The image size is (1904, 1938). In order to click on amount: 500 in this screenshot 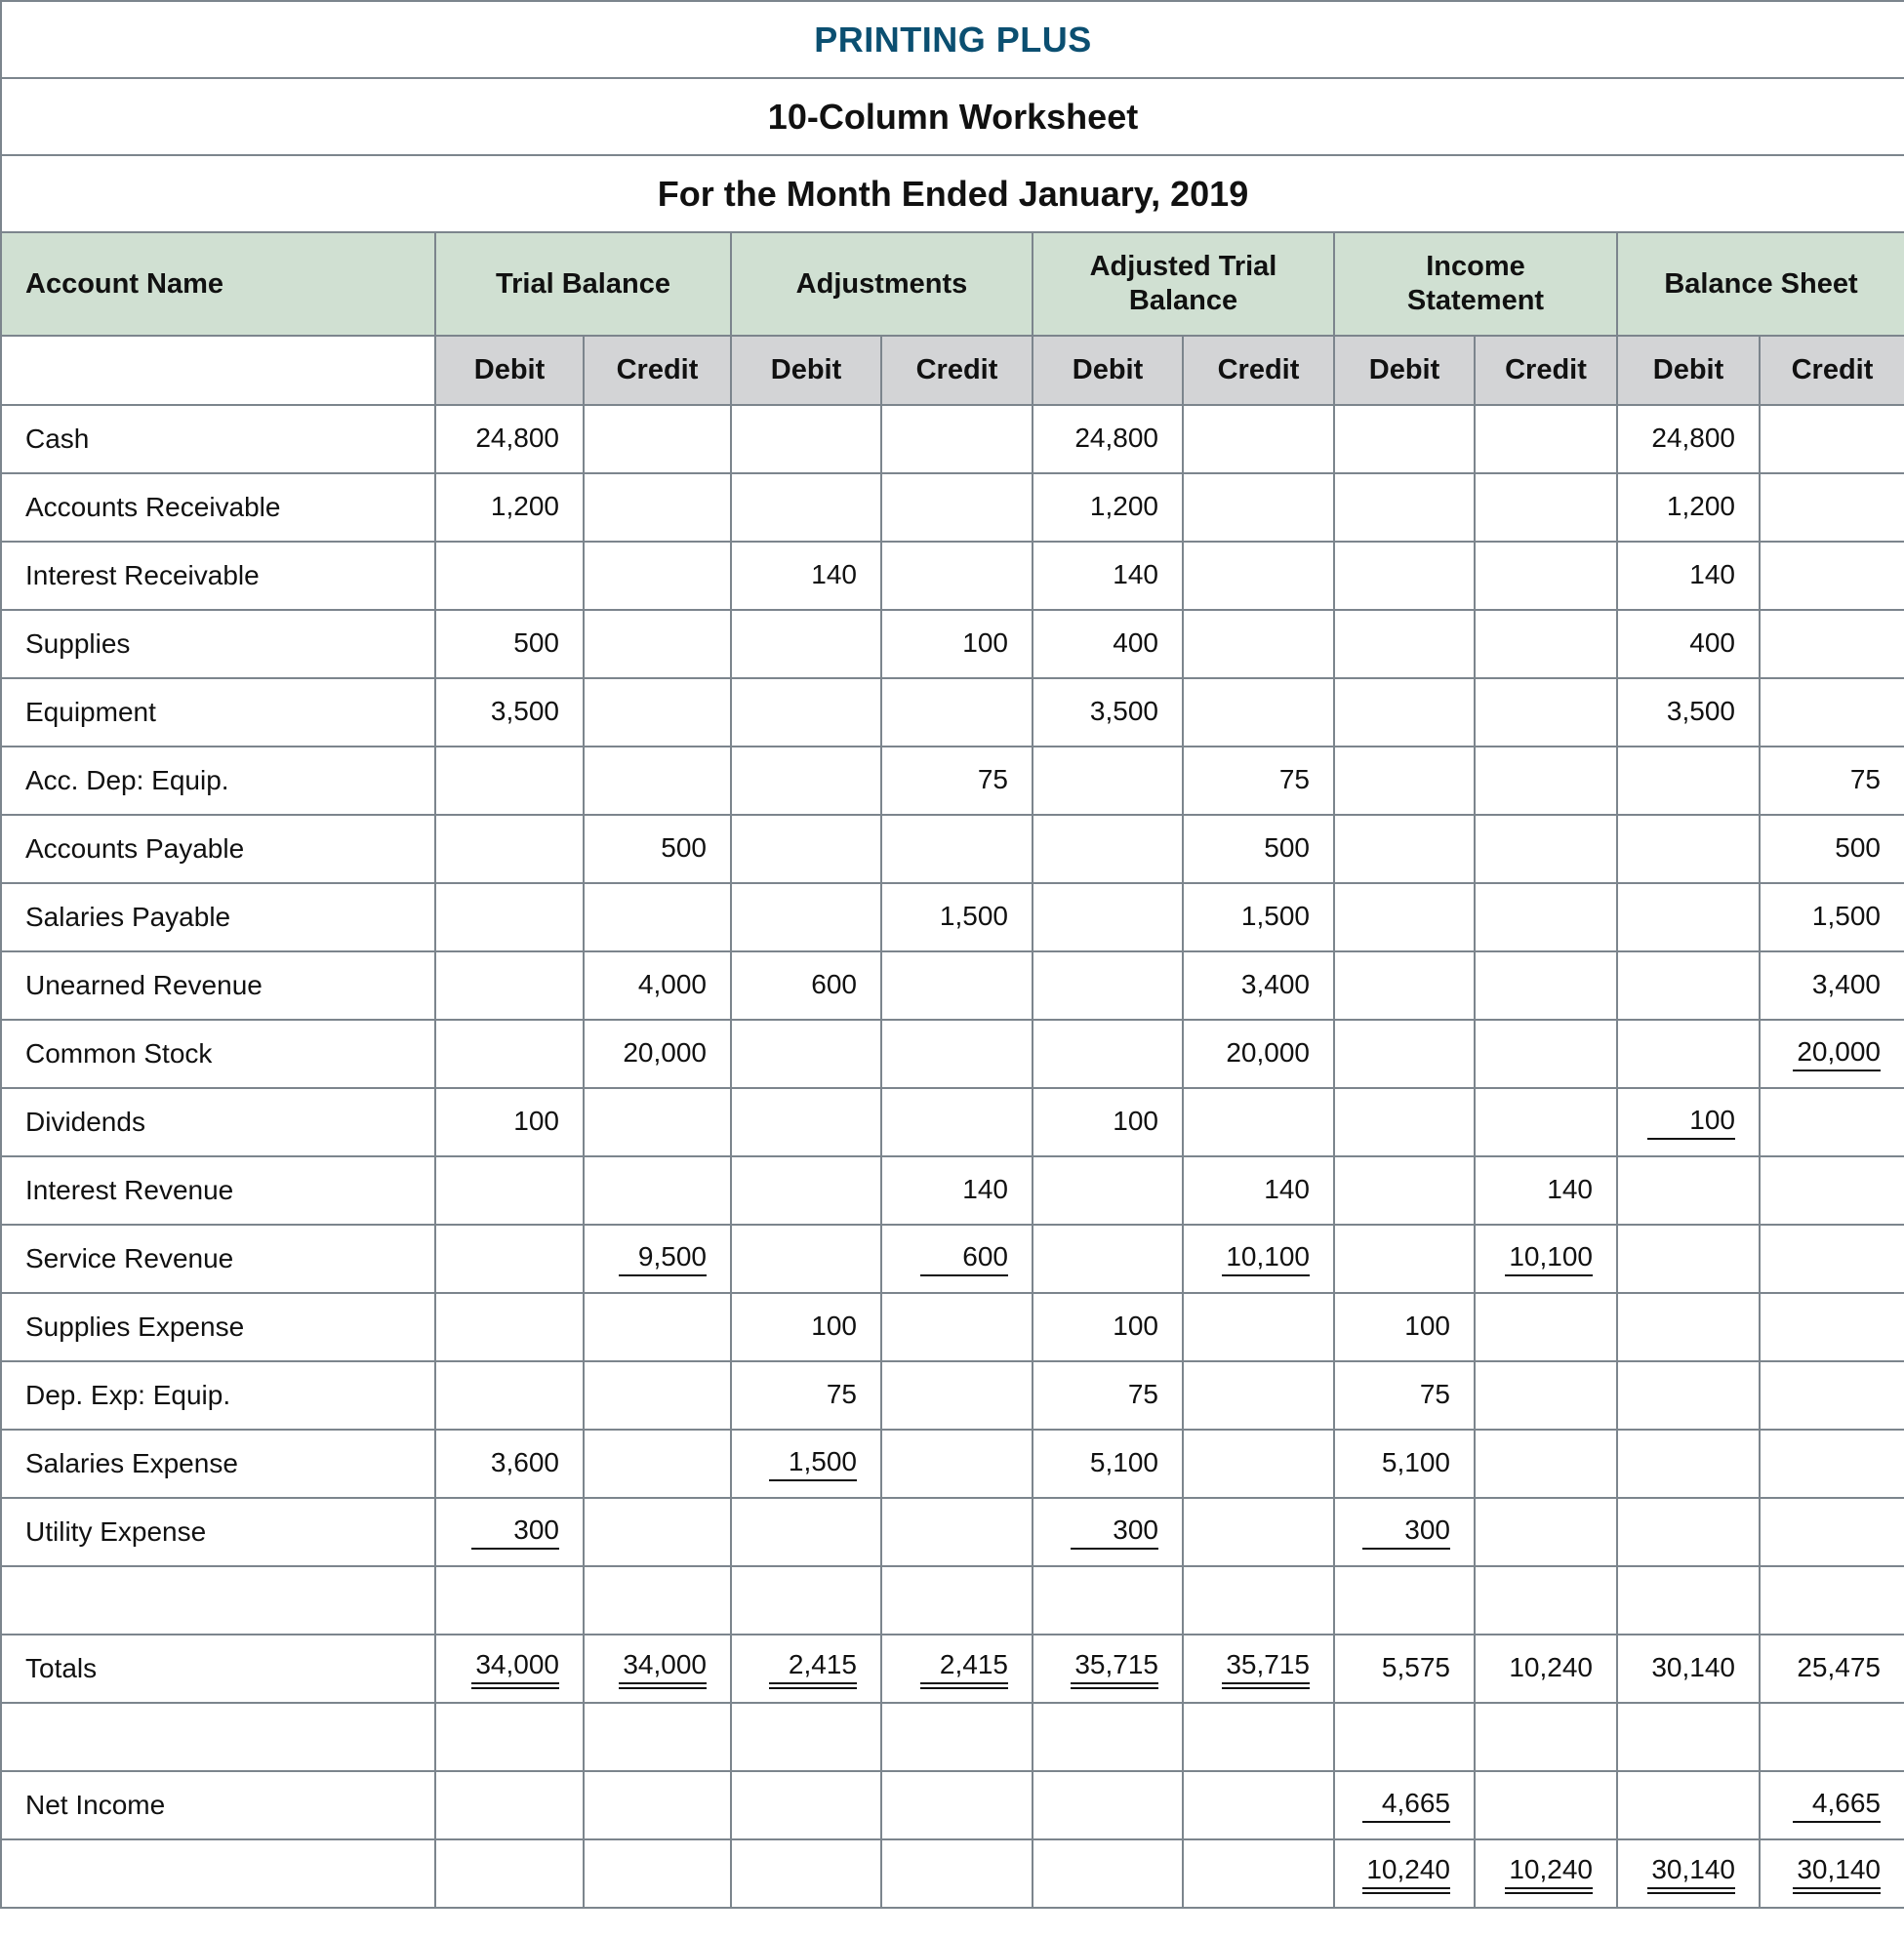, I will do `click(684, 847)`.